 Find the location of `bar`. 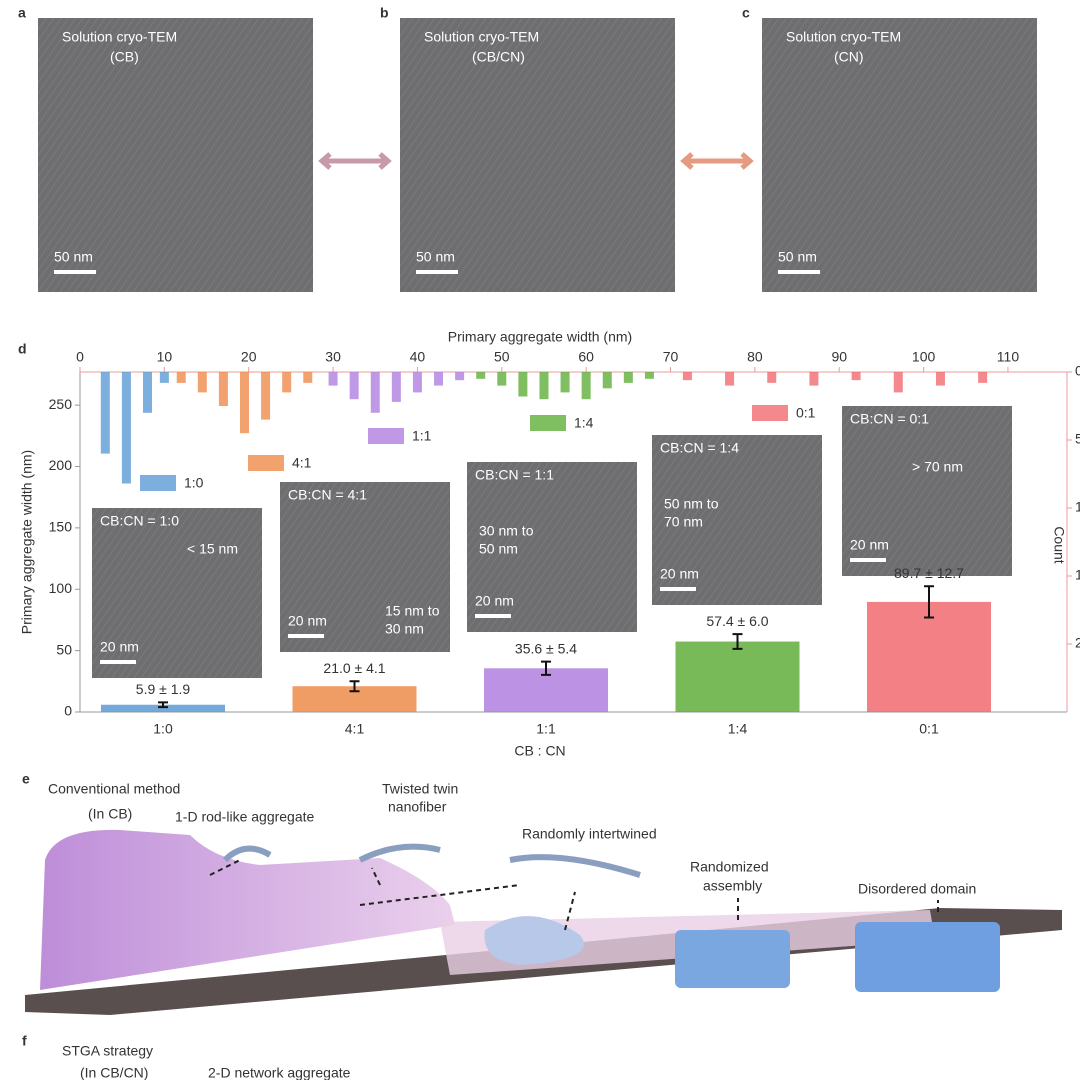

bar is located at coordinates (163, 708).